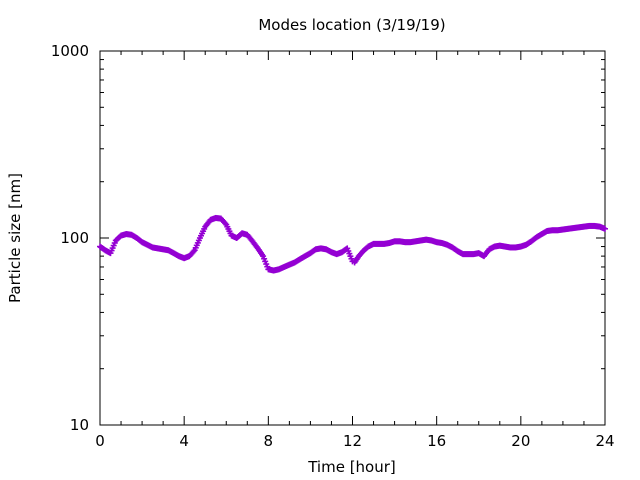 This screenshot has width=640, height=480. Describe the element at coordinates (100, 441) in the screenshot. I see `x-tick-label: 0` at that location.